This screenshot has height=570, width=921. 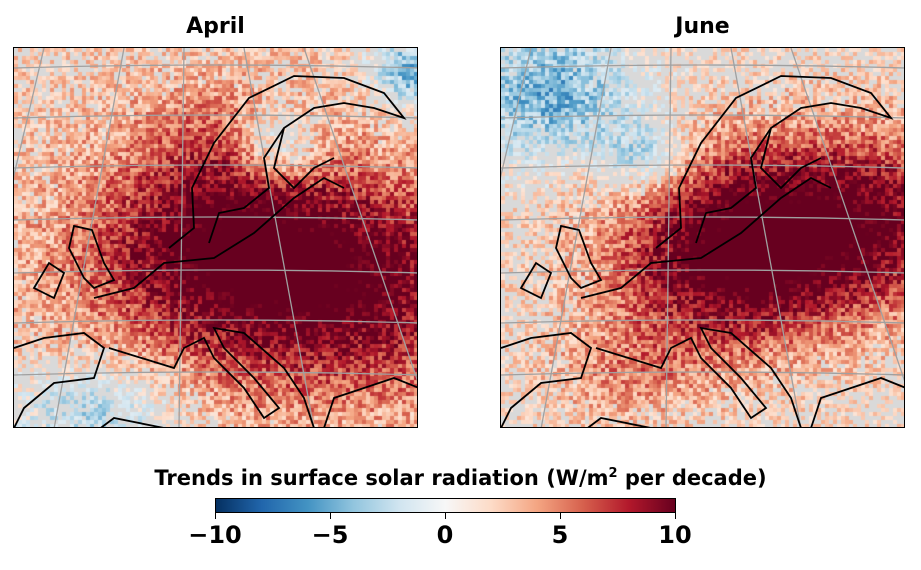 What do you see at coordinates (675, 535) in the screenshot?
I see `colorbar-tick-label: 10` at bounding box center [675, 535].